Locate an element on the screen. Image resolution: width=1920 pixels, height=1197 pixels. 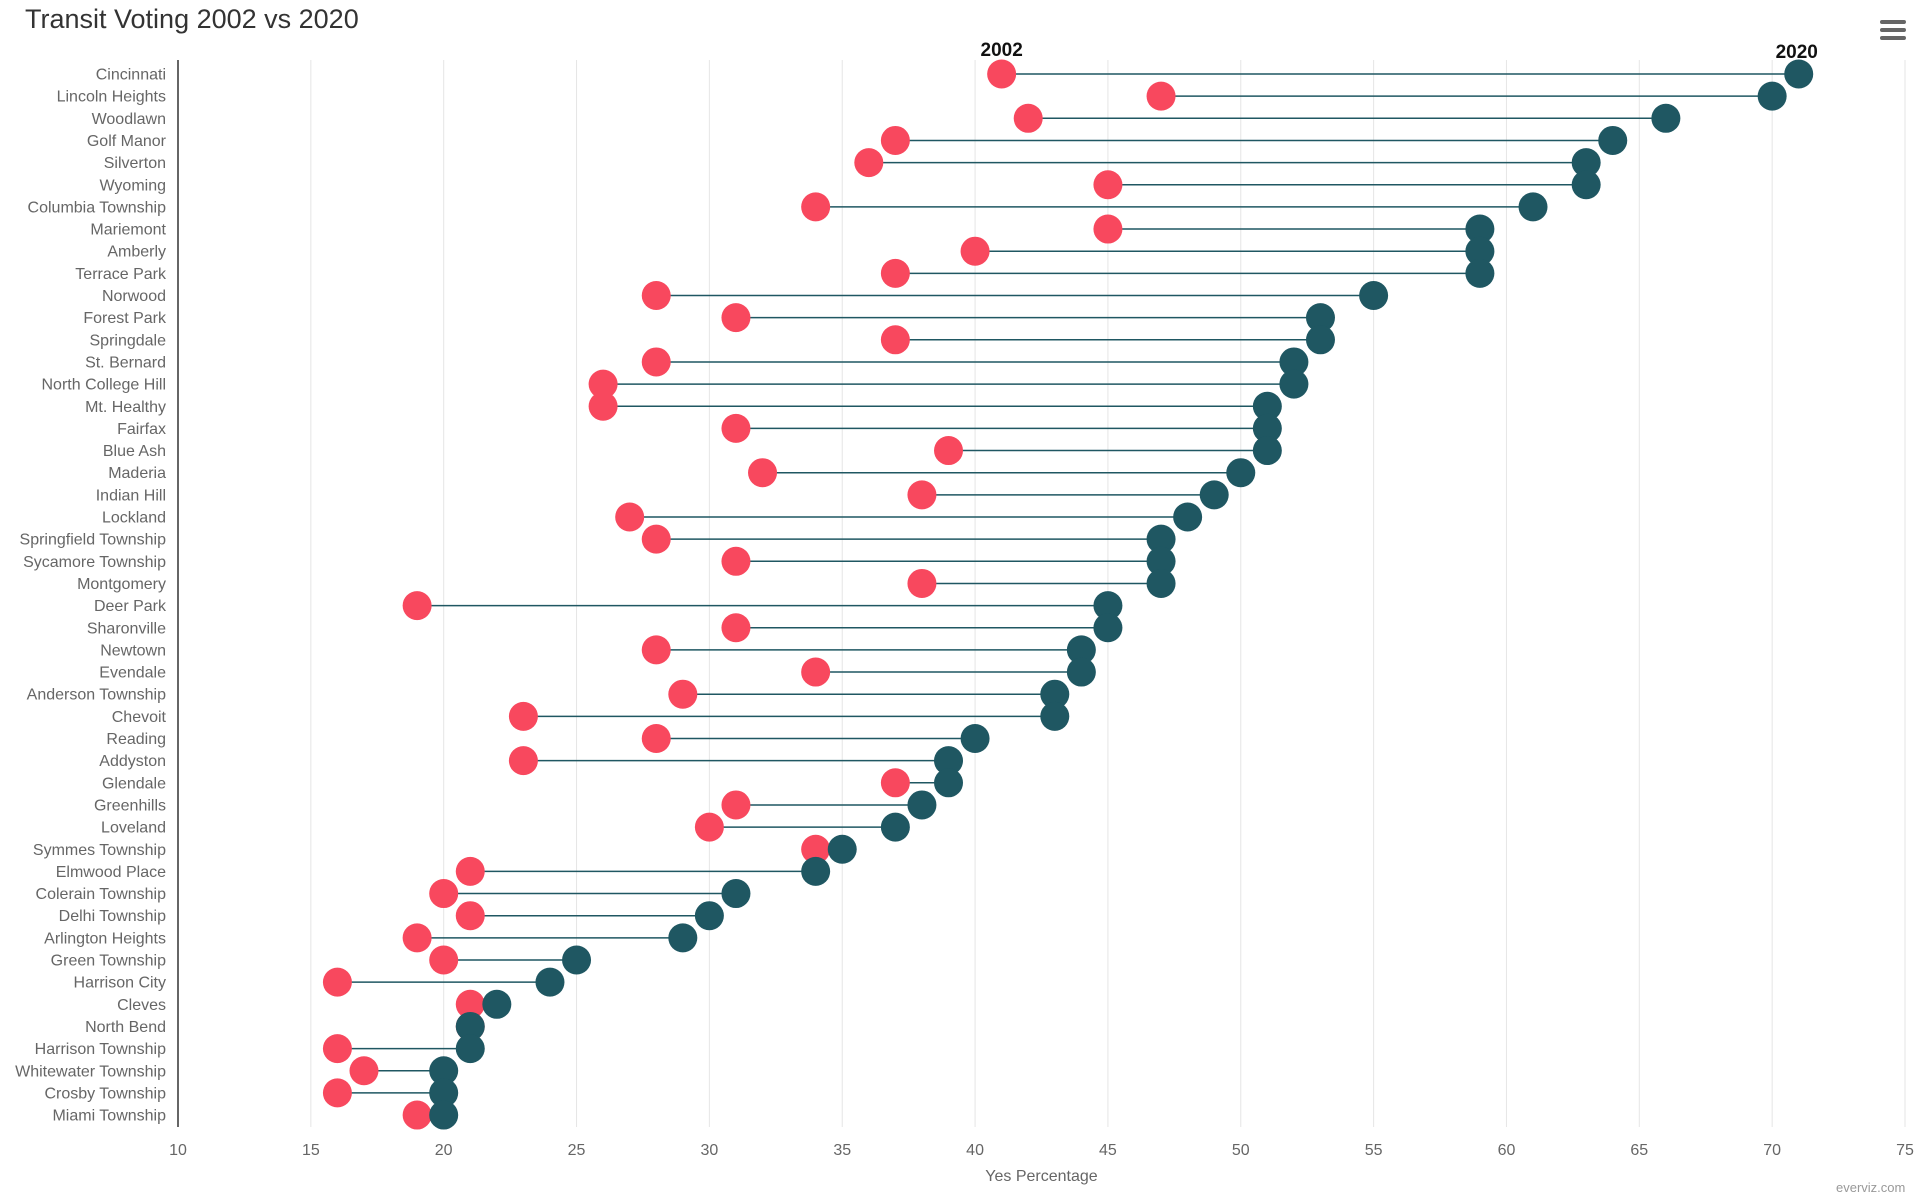
credits-link: everviz.com is located at coordinates (1871, 1187).